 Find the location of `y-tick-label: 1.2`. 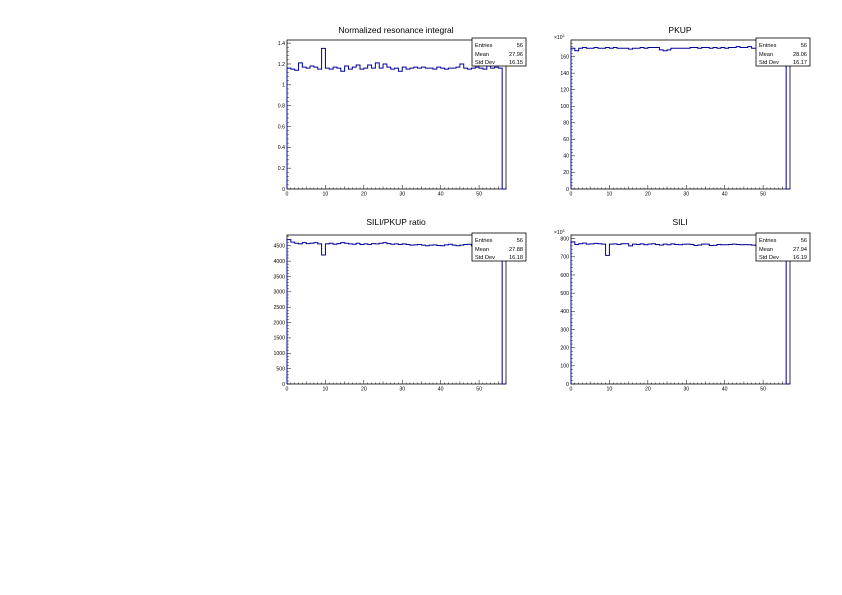

y-tick-label: 1.2 is located at coordinates (281, 65).